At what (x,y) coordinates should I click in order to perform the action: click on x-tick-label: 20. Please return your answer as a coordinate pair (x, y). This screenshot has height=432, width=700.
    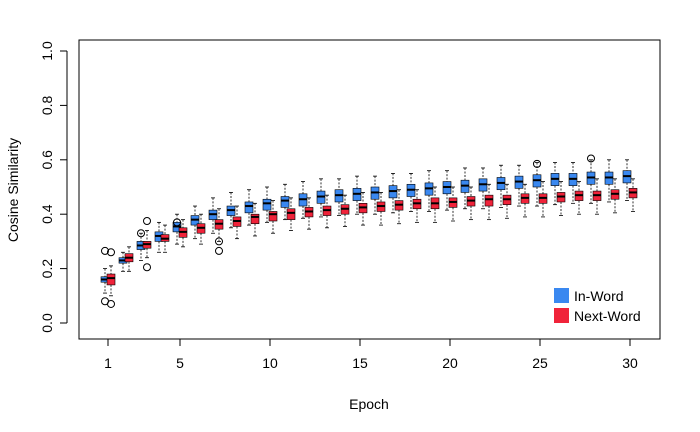
    Looking at the image, I should click on (450, 363).